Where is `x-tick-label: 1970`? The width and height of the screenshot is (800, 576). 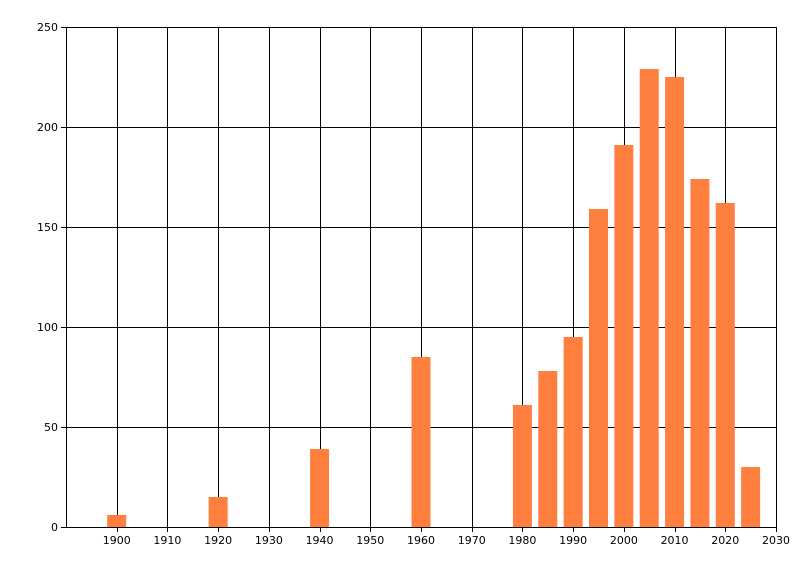
x-tick-label: 1970 is located at coordinates (472, 540).